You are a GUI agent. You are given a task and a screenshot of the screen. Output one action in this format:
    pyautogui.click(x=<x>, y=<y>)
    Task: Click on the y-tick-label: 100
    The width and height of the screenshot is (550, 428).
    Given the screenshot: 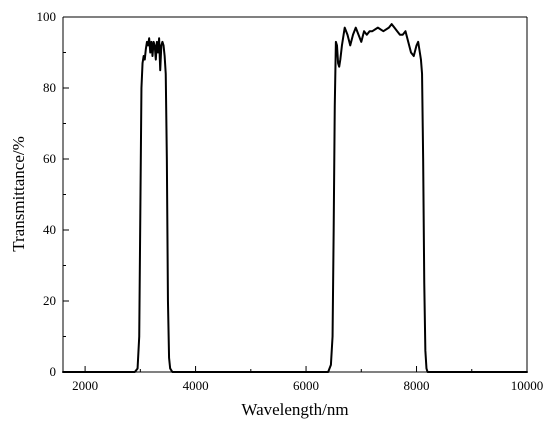 What is the action you would take?
    pyautogui.click(x=47, y=16)
    